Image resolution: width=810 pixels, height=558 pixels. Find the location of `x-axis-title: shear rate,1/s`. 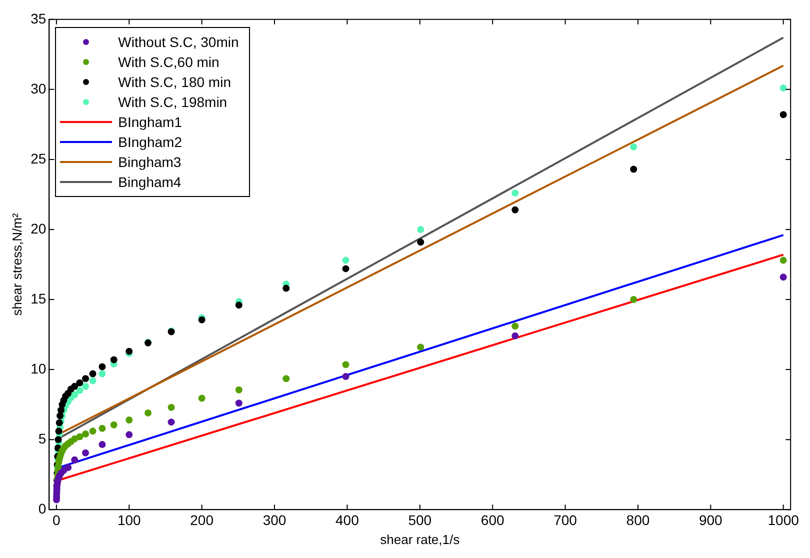

x-axis-title: shear rate,1/s is located at coordinates (420, 539).